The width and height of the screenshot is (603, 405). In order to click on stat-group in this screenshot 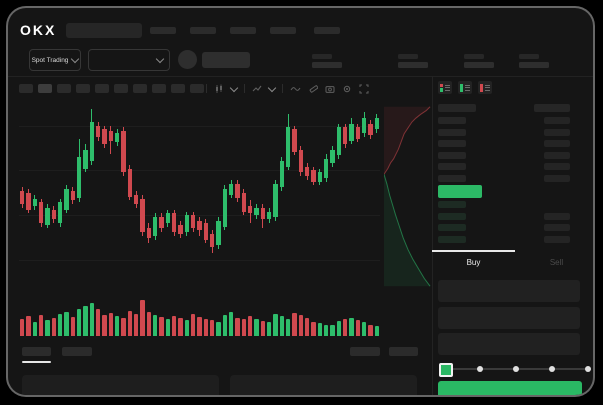, I will do `click(479, 61)`.